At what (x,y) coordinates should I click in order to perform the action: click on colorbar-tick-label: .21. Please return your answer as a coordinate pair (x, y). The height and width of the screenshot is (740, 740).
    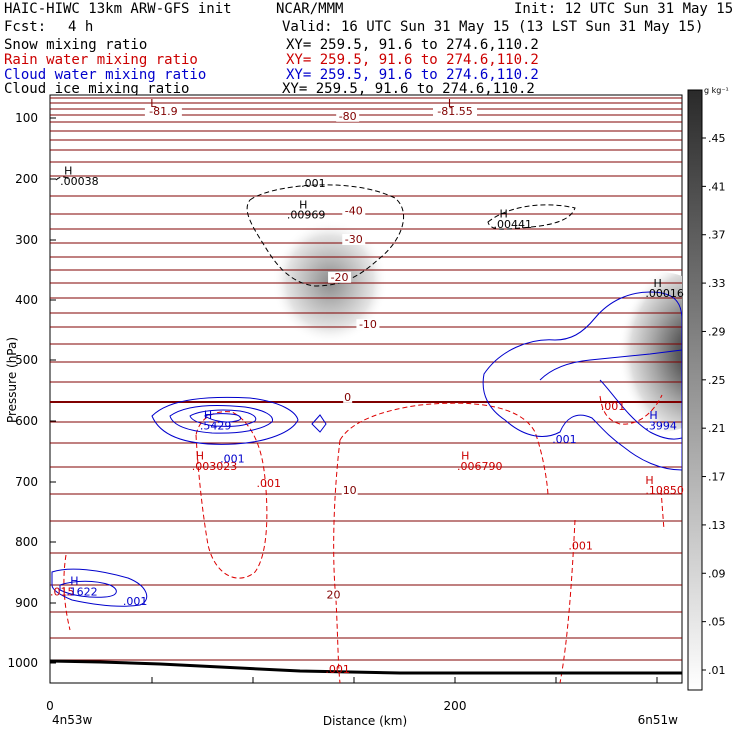
    Looking at the image, I should click on (717, 428).